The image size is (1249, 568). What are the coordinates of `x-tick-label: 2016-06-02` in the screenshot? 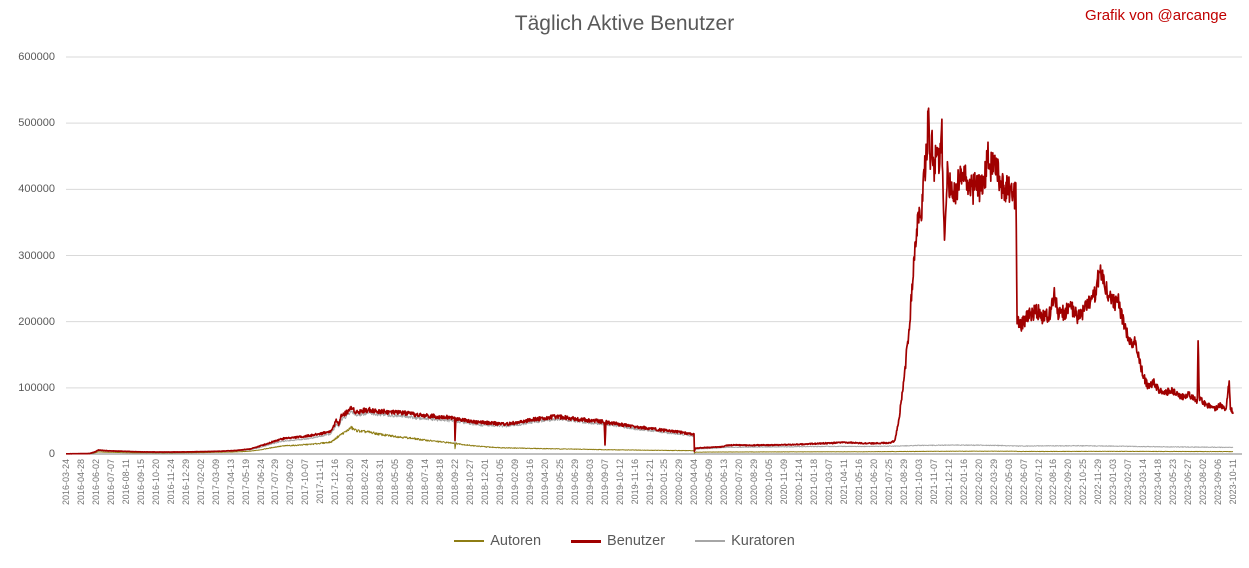 It's located at (95, 482).